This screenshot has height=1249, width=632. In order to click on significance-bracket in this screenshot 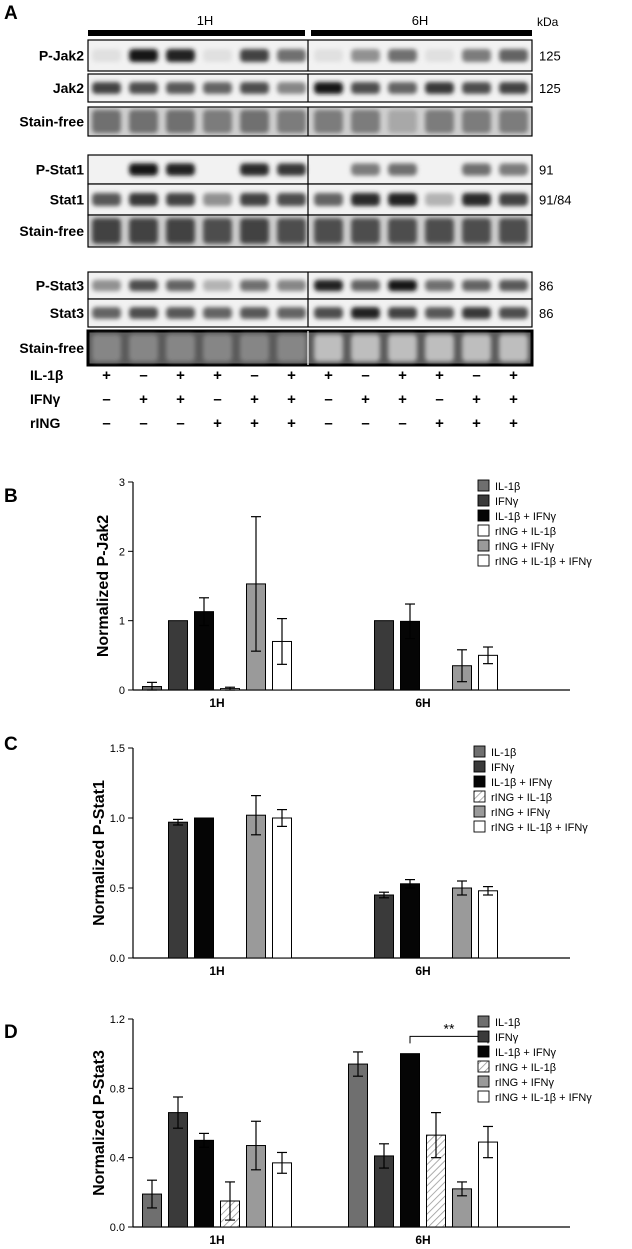, I will do `click(449, 1039)`.